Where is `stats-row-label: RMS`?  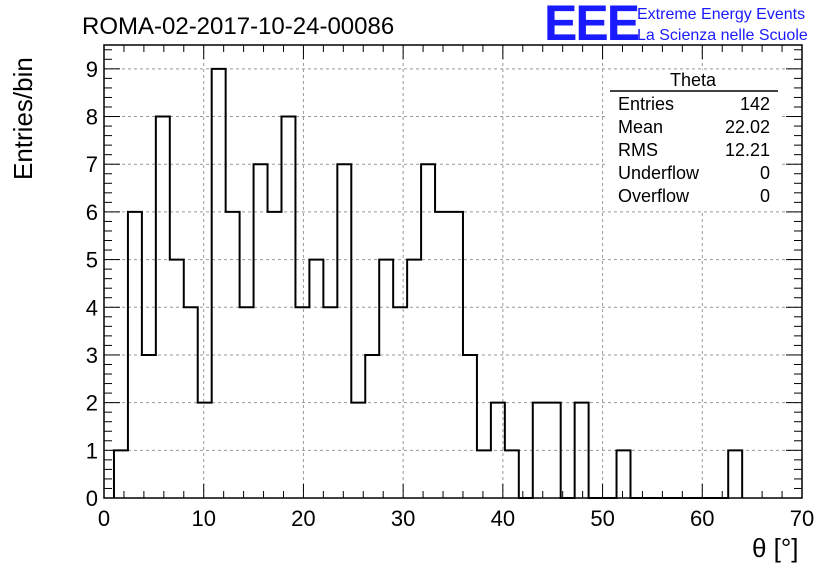 stats-row-label: RMS is located at coordinates (638, 150).